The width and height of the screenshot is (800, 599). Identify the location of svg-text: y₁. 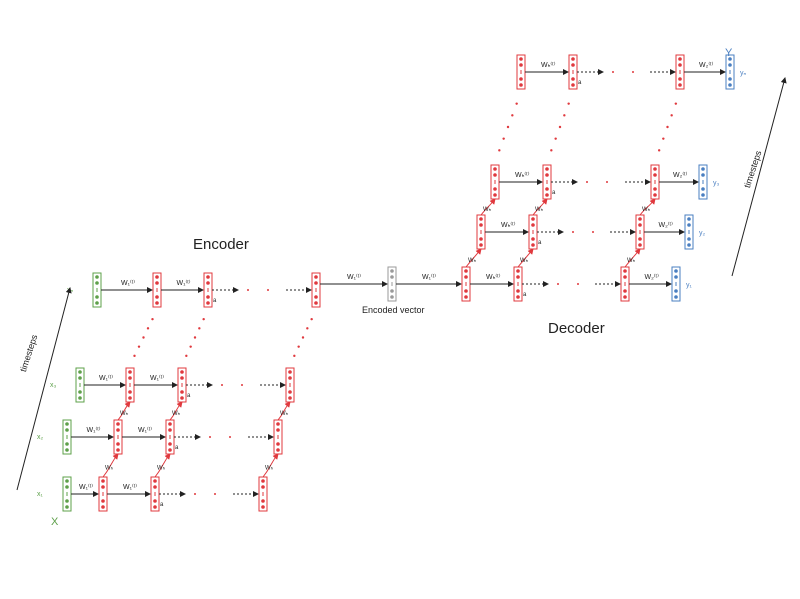
(689, 285).